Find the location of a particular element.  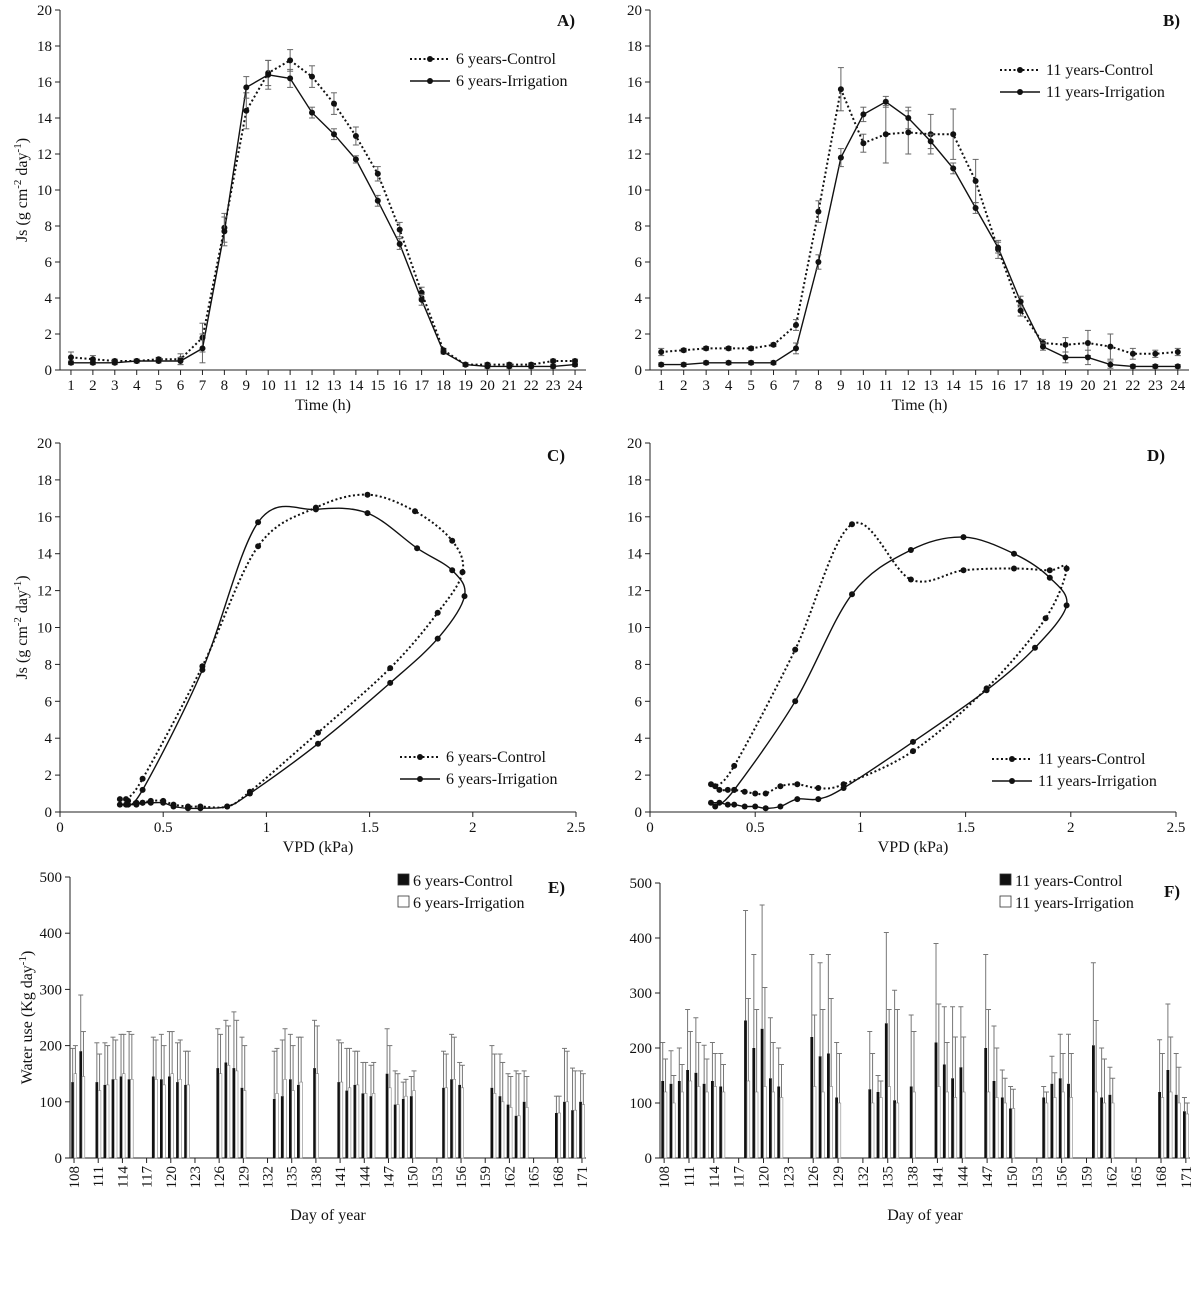

y-tick-label: 18 is located at coordinates (44, 481).